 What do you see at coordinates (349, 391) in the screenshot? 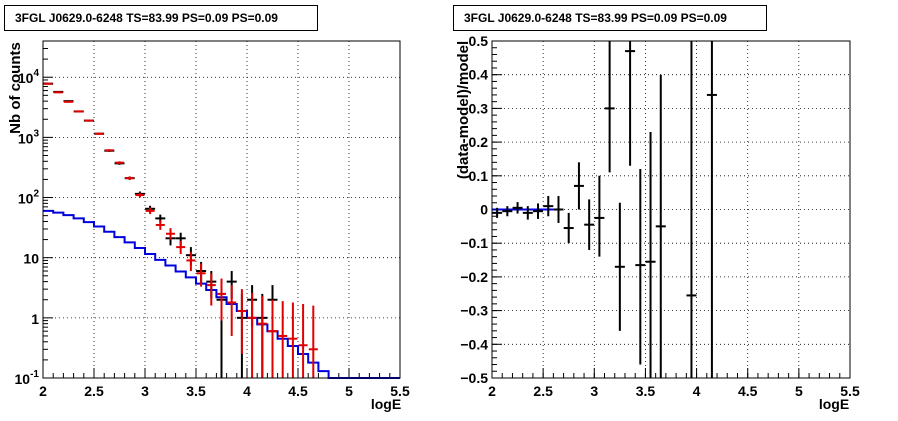
I see `left-x-tick-label: 5` at bounding box center [349, 391].